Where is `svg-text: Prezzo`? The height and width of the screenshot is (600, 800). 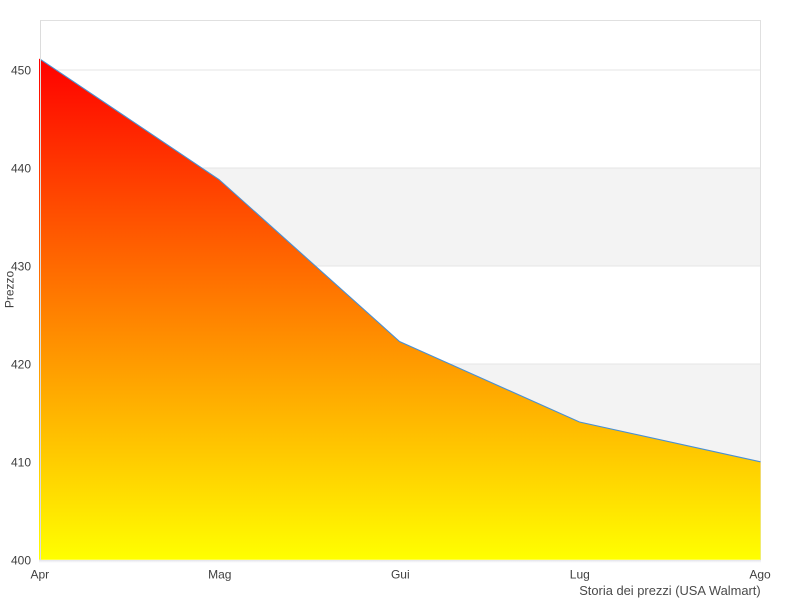
svg-text: Prezzo is located at coordinates (10, 290).